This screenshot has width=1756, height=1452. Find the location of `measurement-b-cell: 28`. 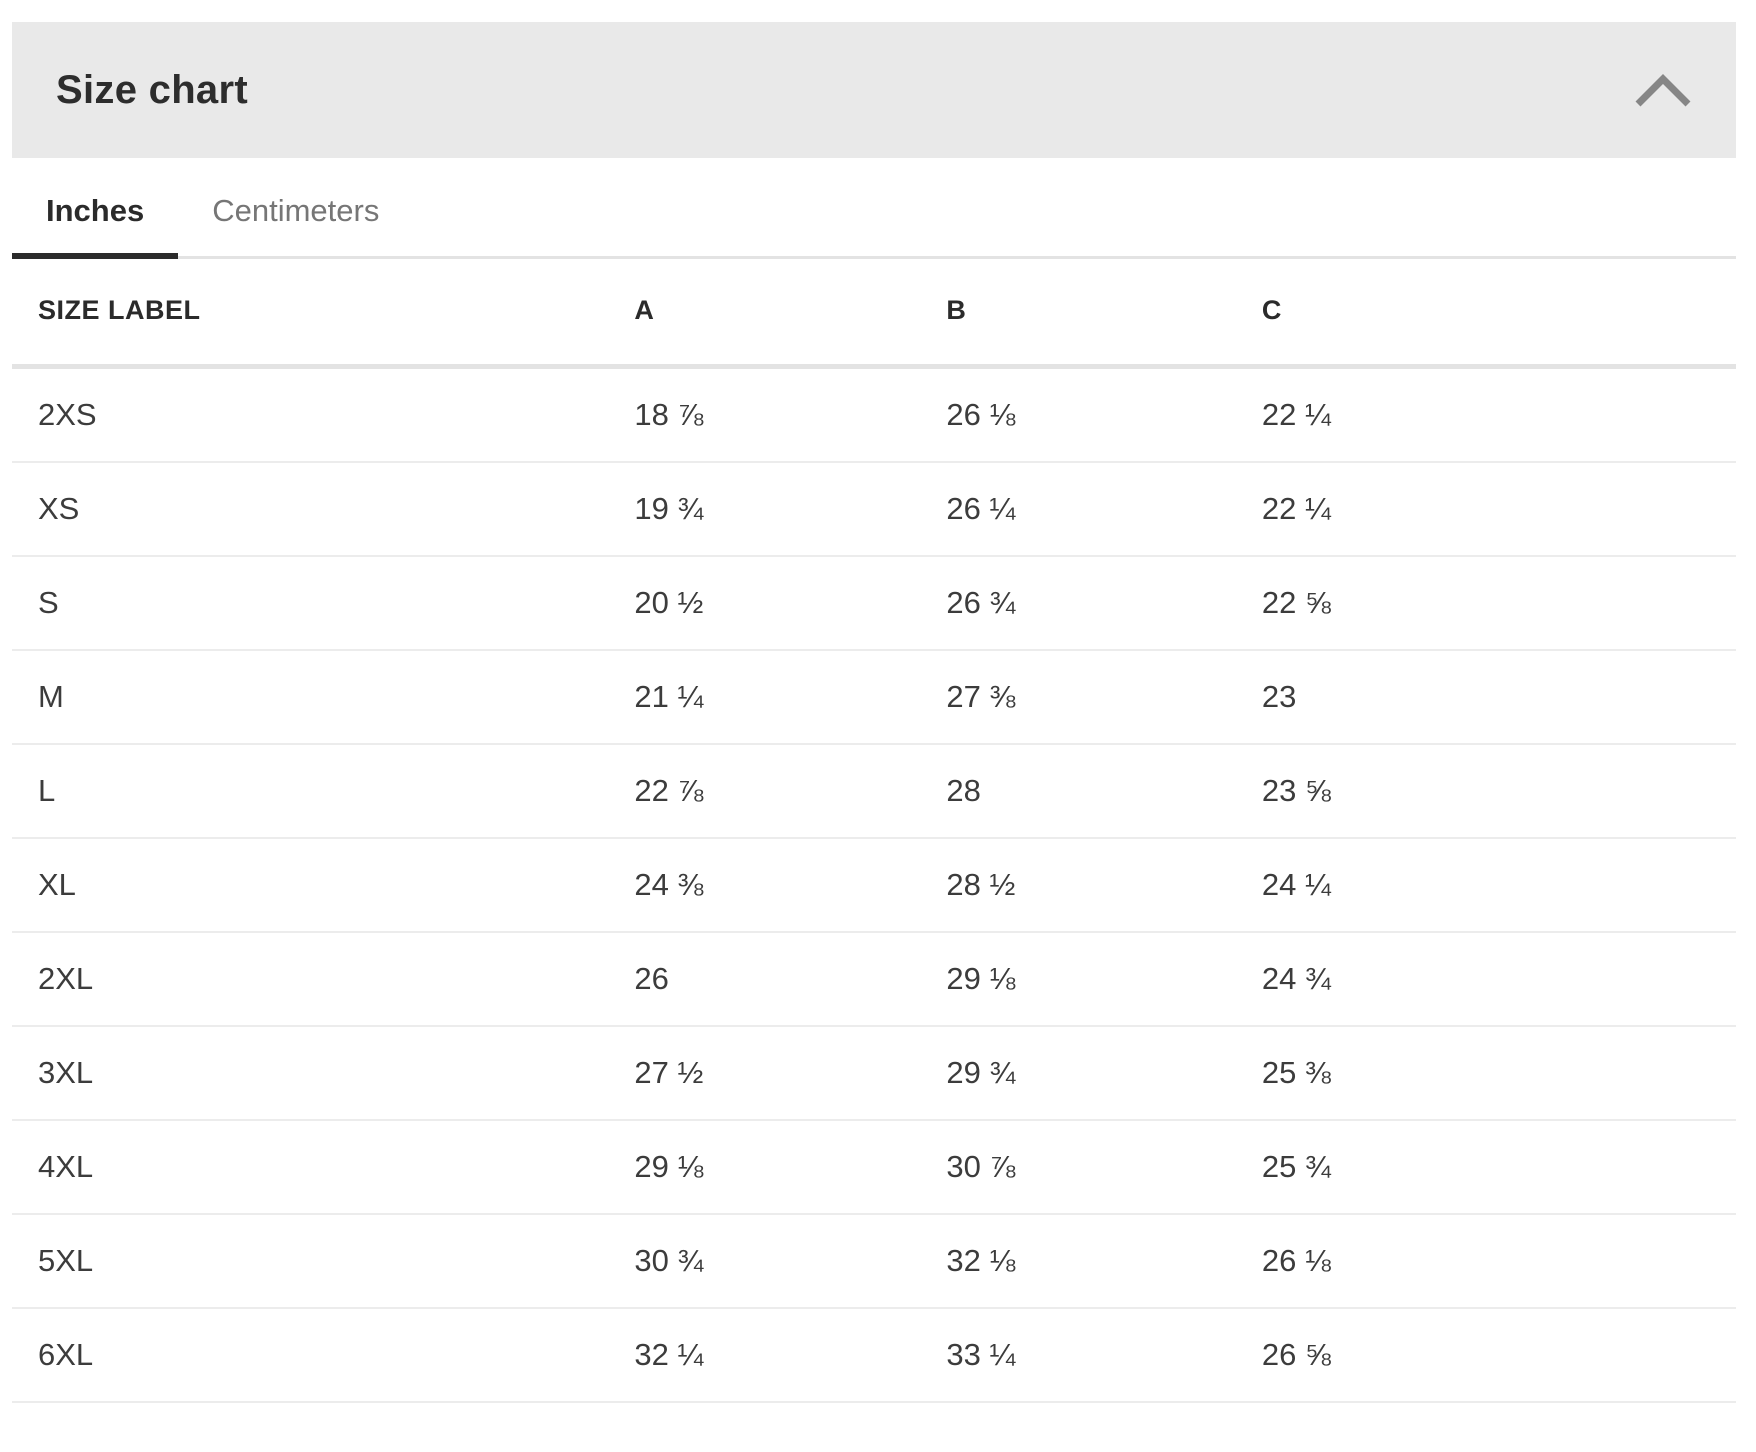

measurement-b-cell: 28 is located at coordinates (1104, 791).